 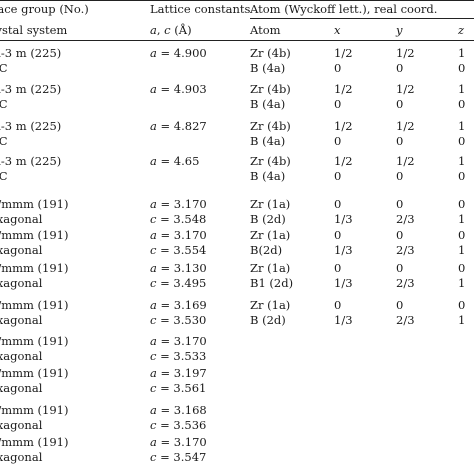 I want to click on lattice-a-cell: a = 4.903, so click(x=178, y=89).